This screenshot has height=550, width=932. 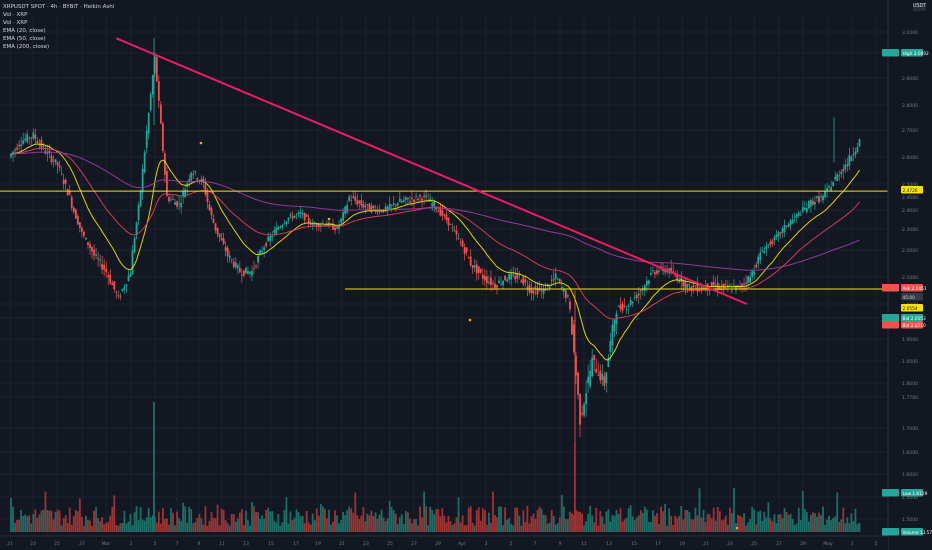 What do you see at coordinates (57, 544) in the screenshot?
I see `x-tick-label: 25` at bounding box center [57, 544].